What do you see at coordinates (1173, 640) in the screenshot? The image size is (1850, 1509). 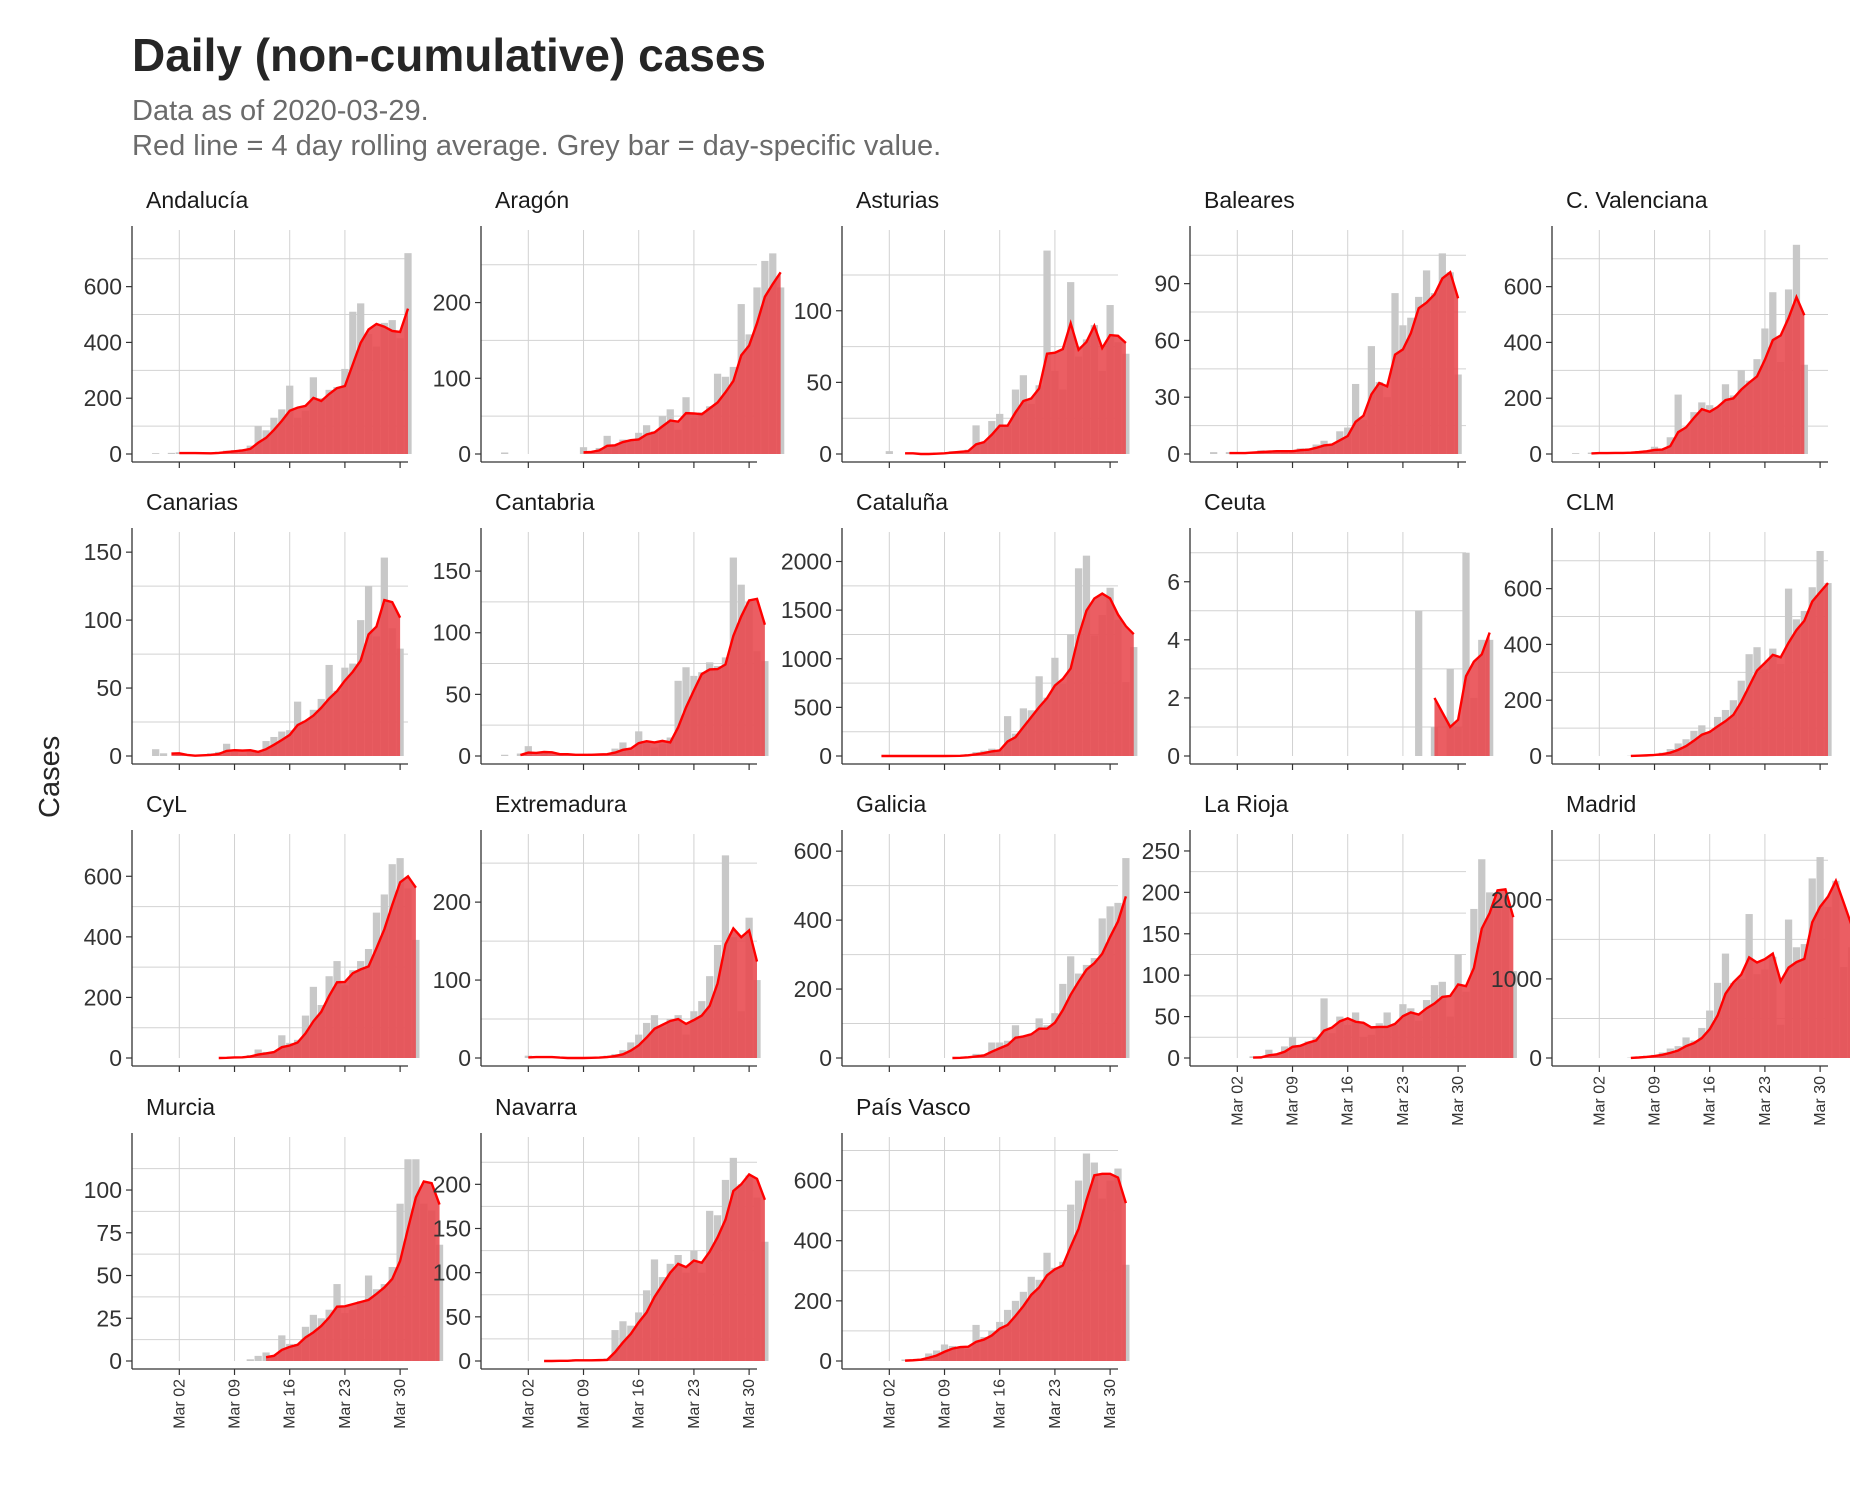 I see `y-tick-label: 4` at bounding box center [1173, 640].